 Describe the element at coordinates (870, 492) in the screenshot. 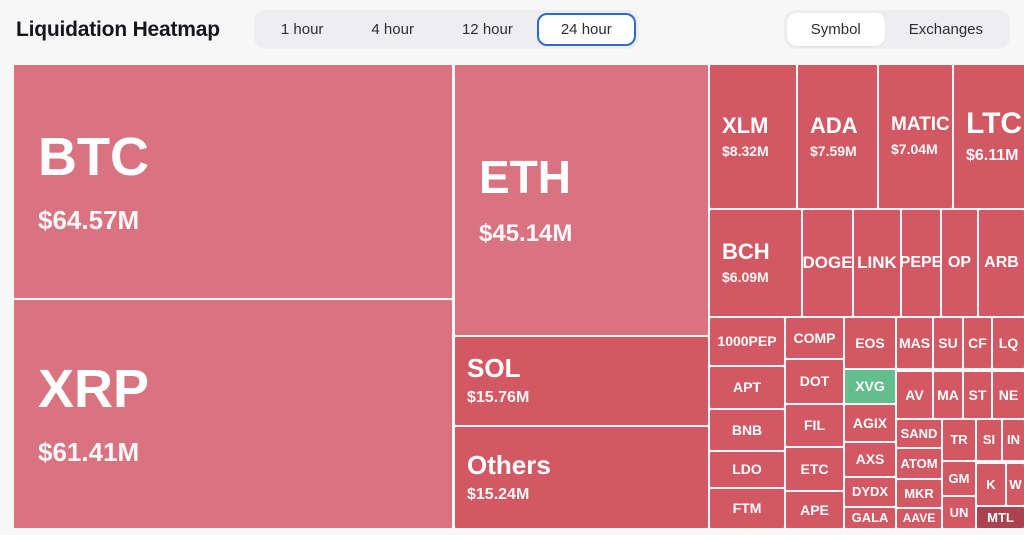

I see `tile-DYDX: DYDX` at that location.